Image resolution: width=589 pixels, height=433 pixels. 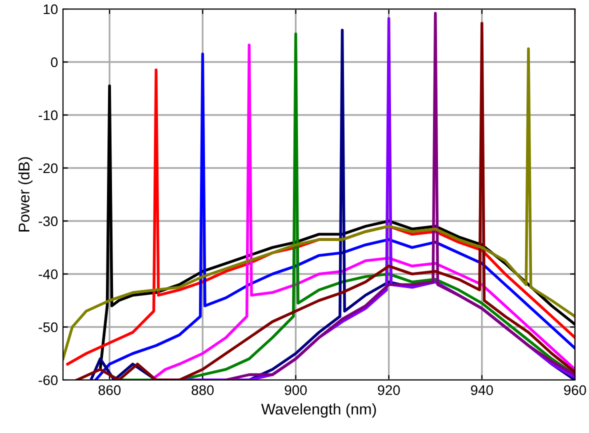 What do you see at coordinates (295, 390) in the screenshot?
I see `x-tick-label: 900` at bounding box center [295, 390].